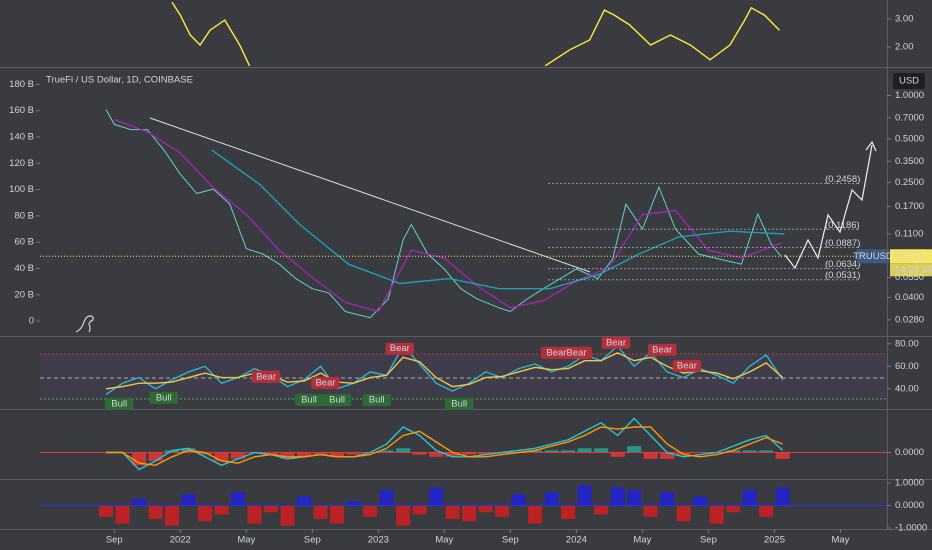 The height and width of the screenshot is (550, 932). Describe the element at coordinates (84, 324) in the screenshot. I see `logo` at that location.